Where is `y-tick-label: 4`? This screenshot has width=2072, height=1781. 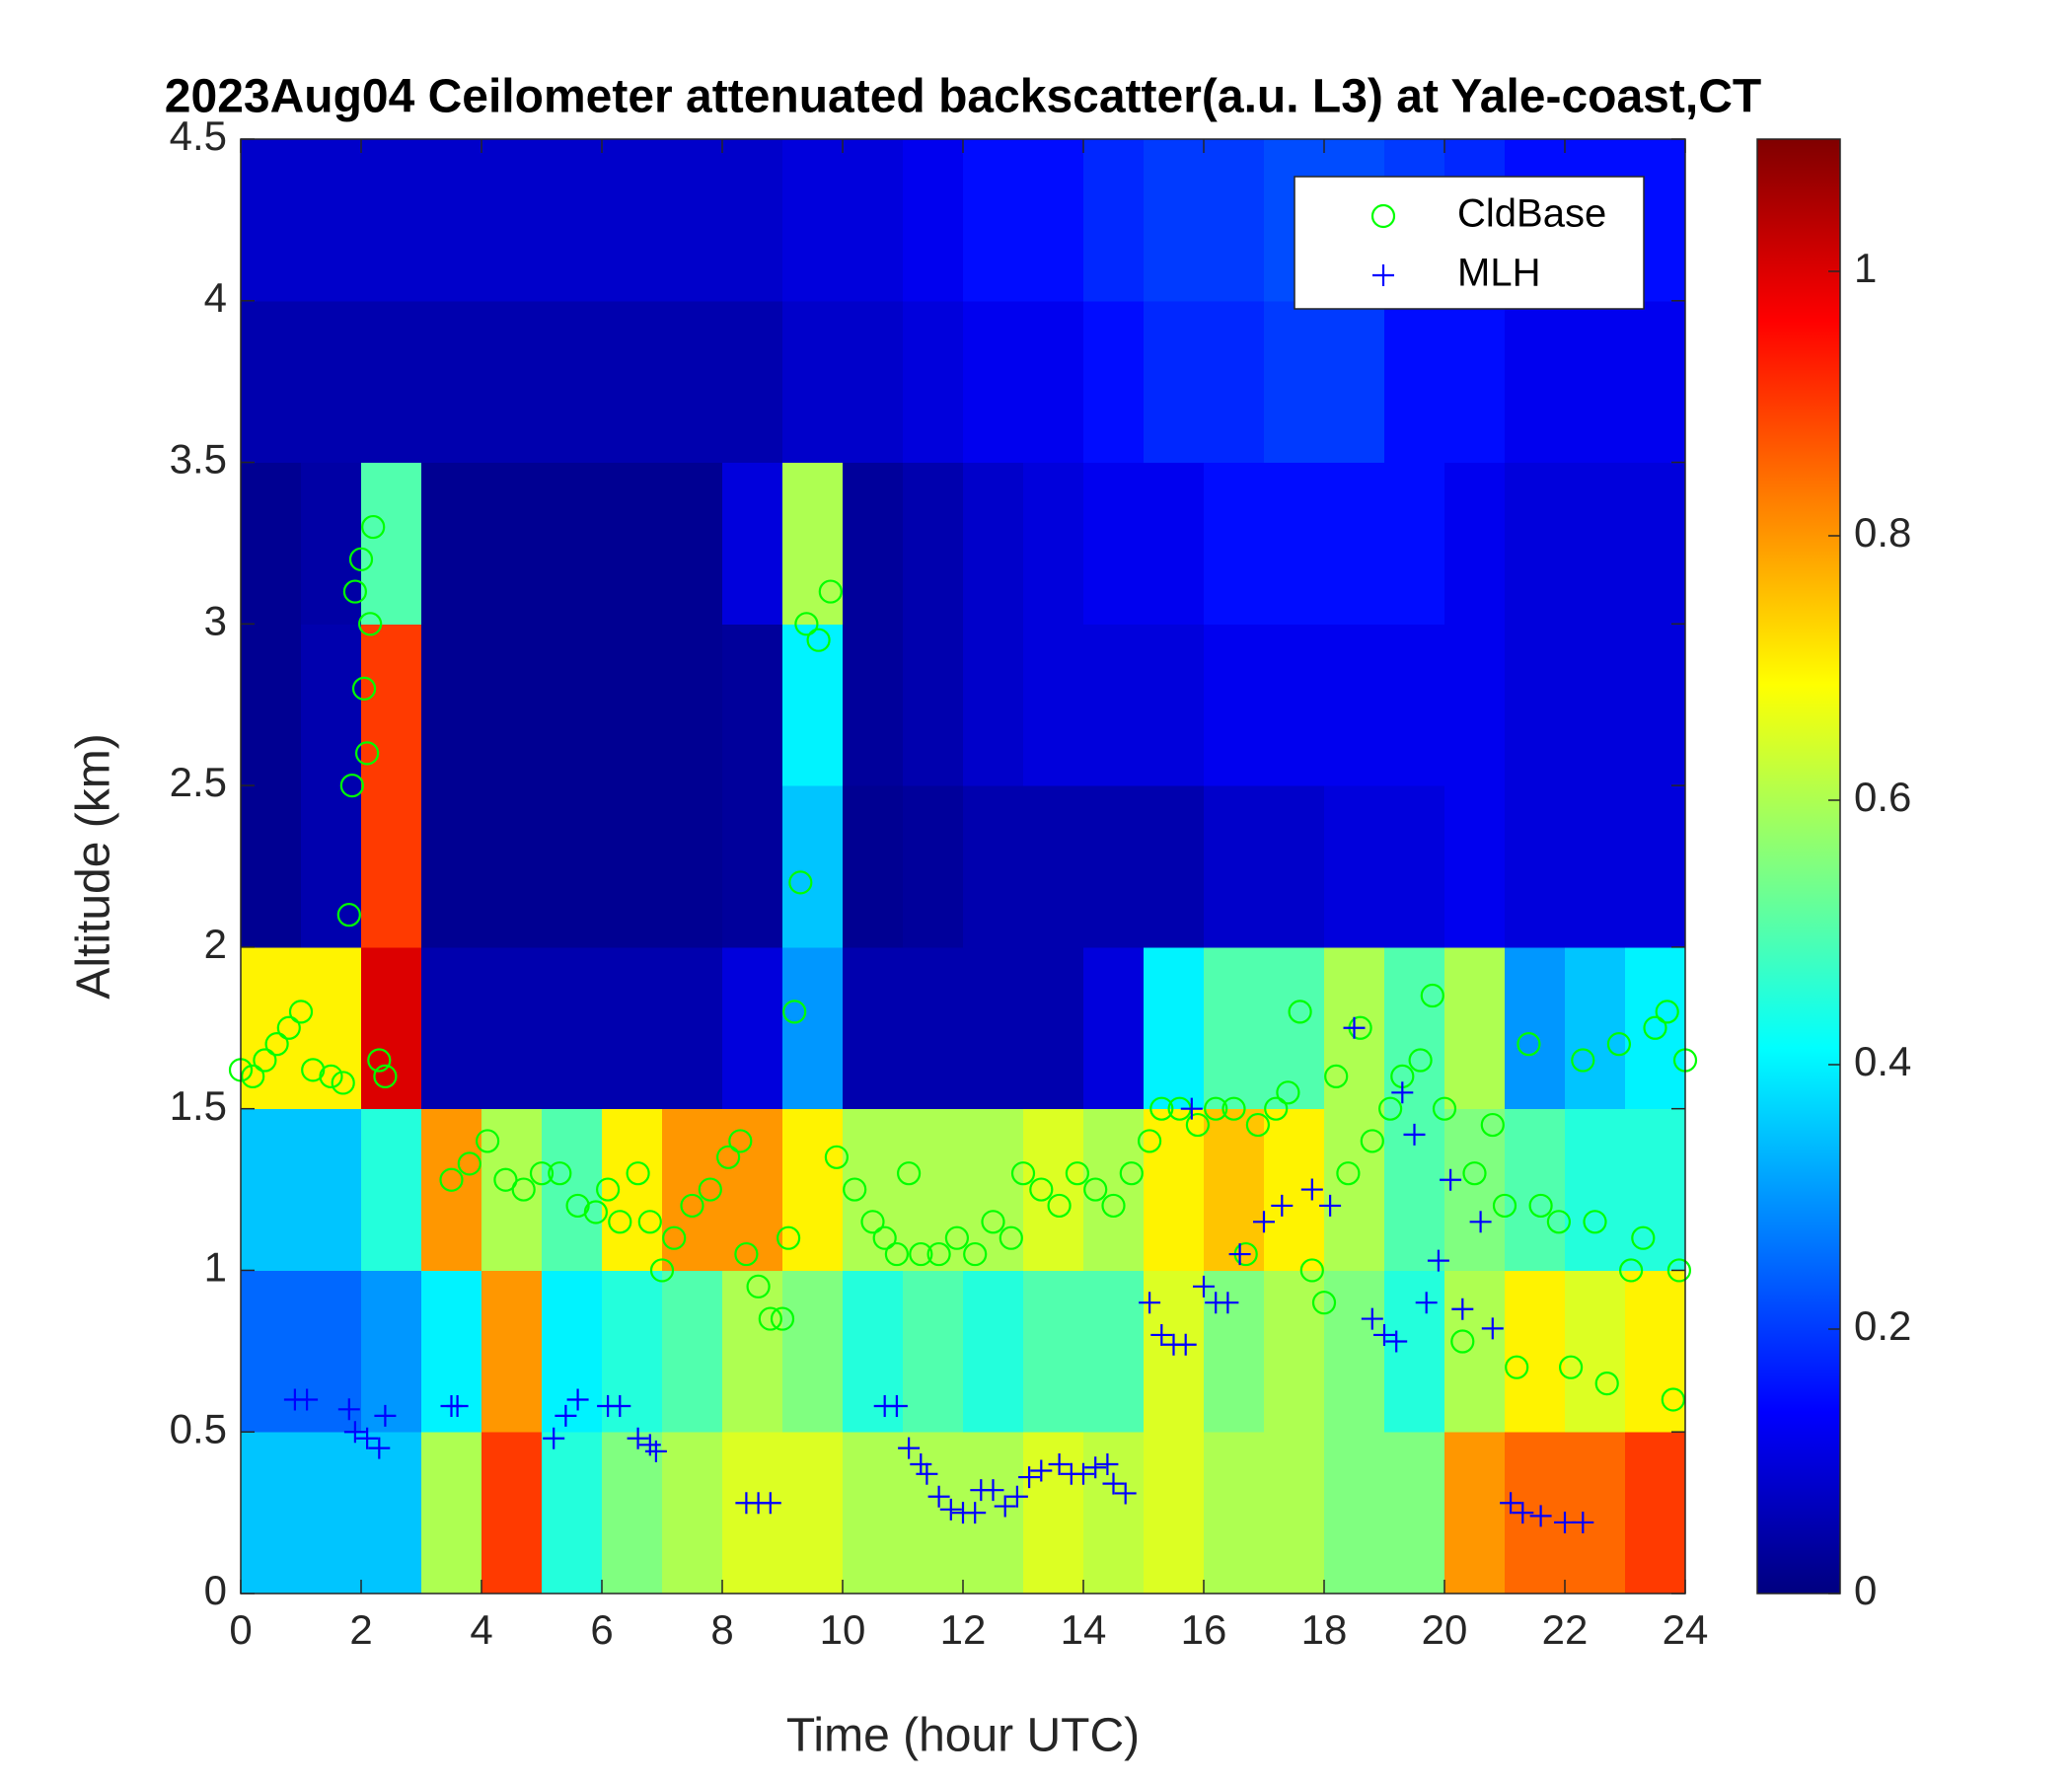 y-tick-label: 4 is located at coordinates (216, 297).